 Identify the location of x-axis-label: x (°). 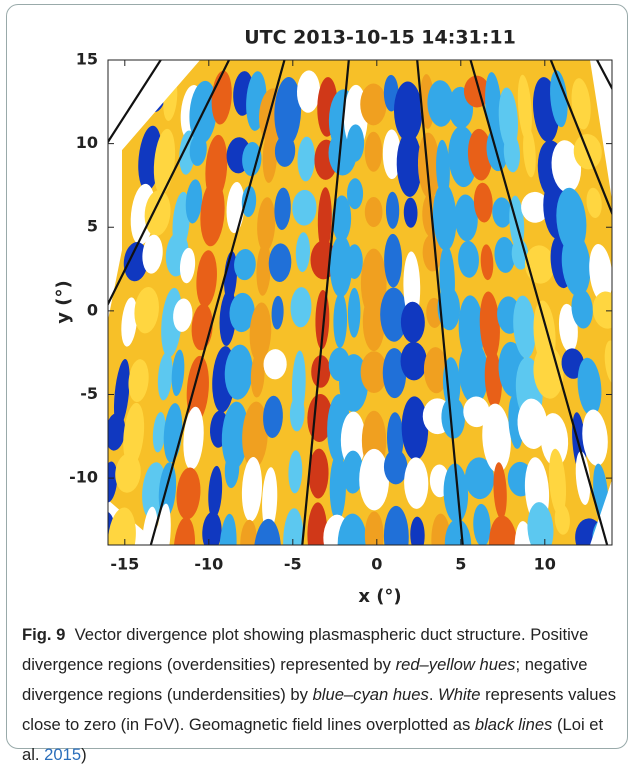
(379, 596).